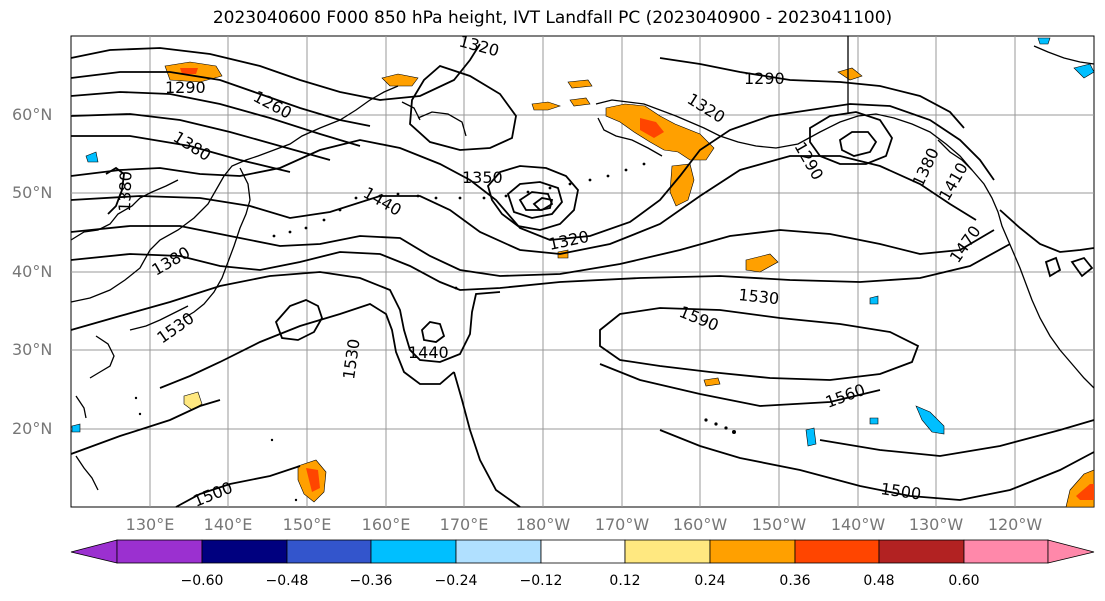  I want to click on colorbar-under-arrow, so click(94, 551).